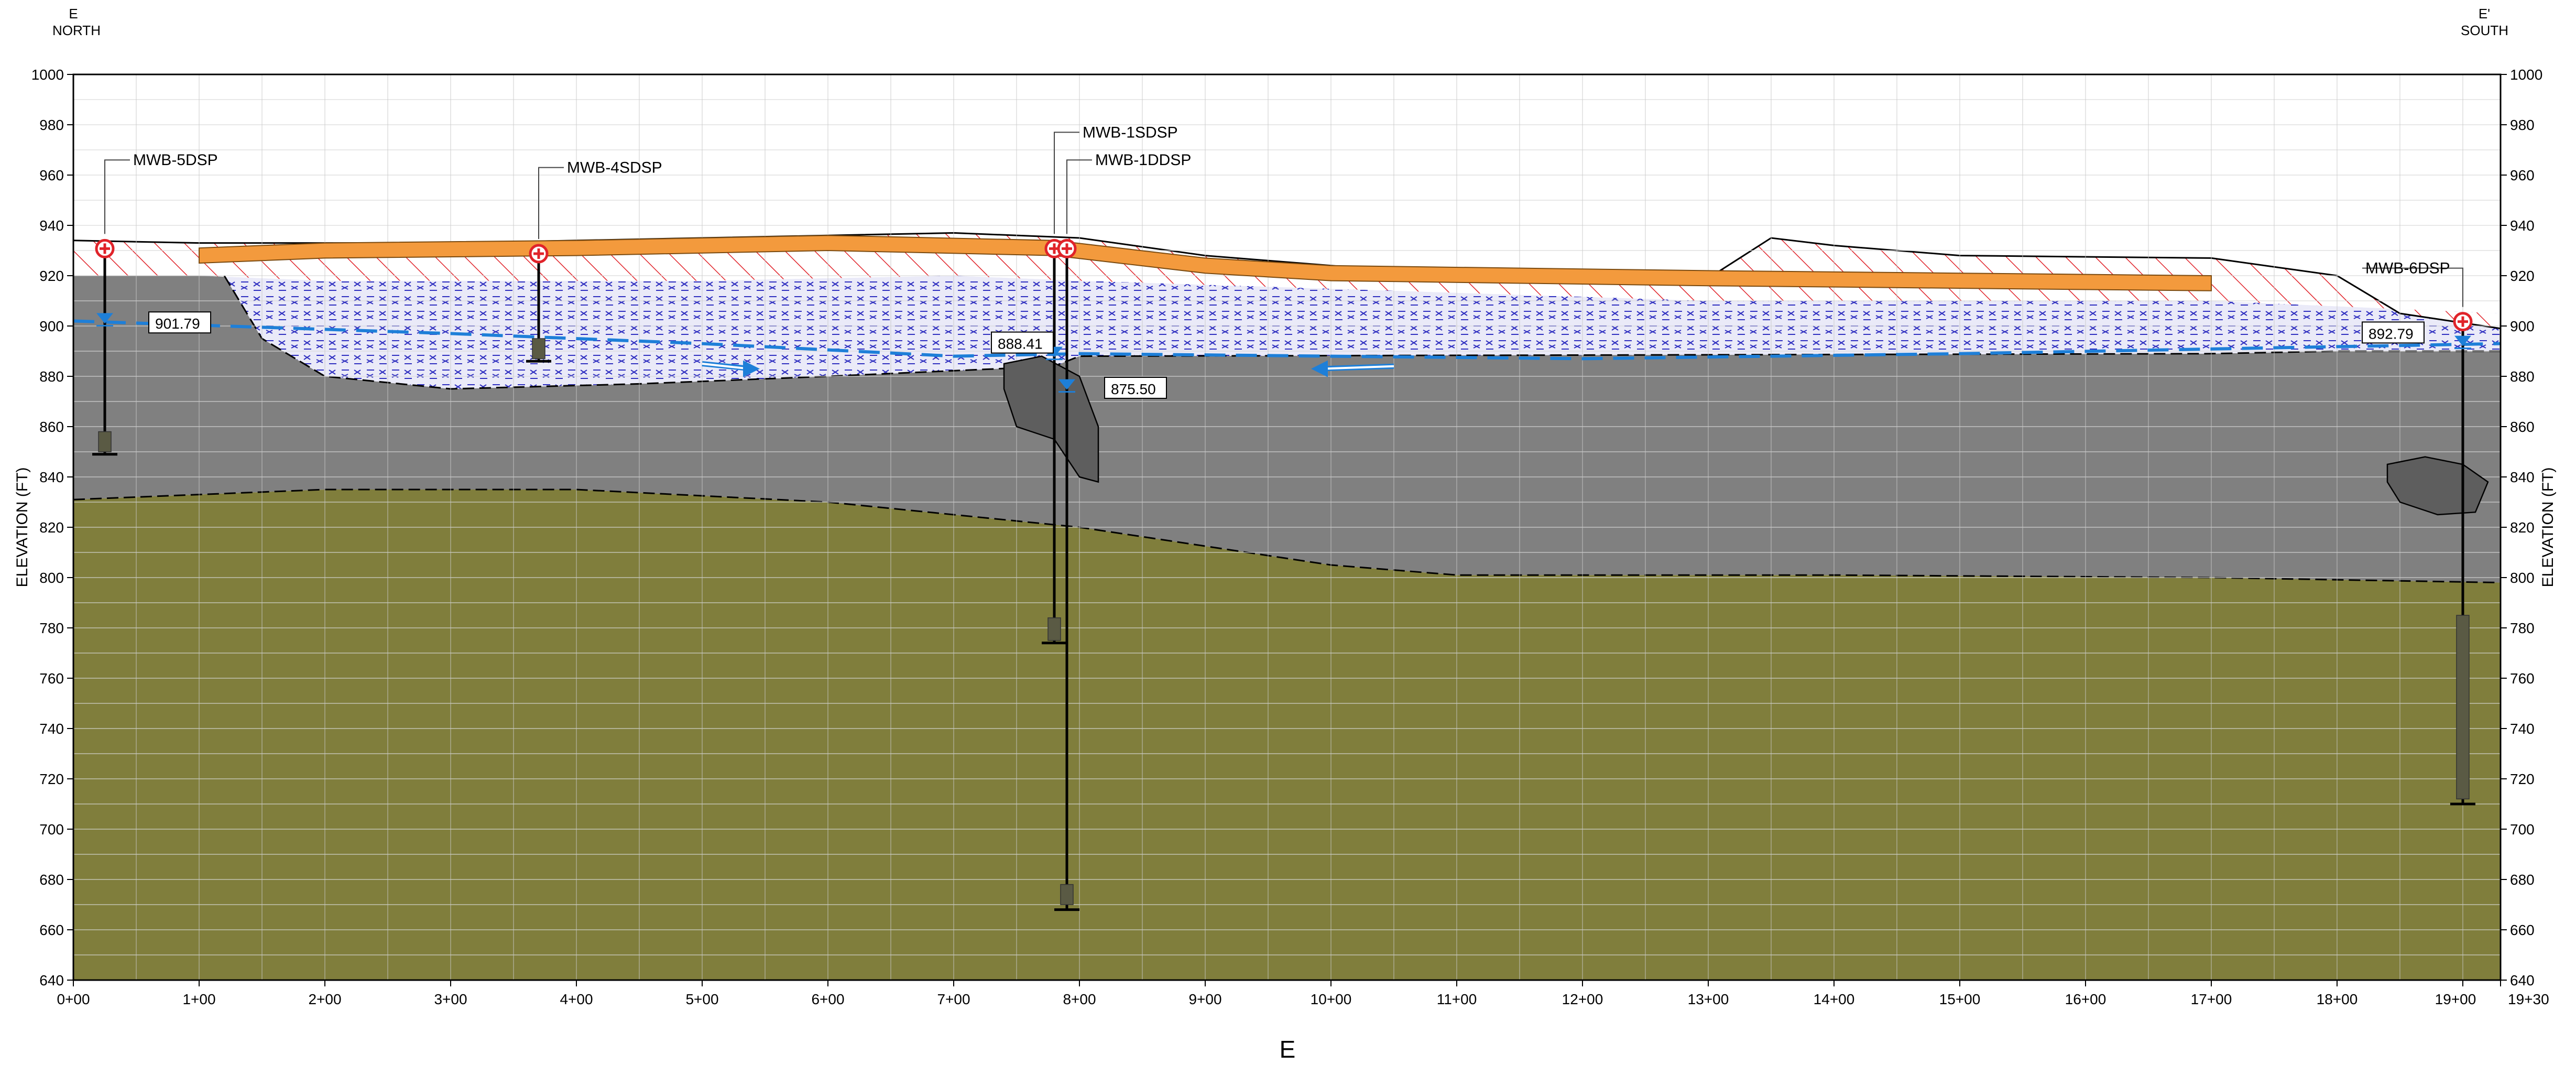 The image size is (2576, 1065). I want to click on y-tick-label-right: 720, so click(2522, 779).